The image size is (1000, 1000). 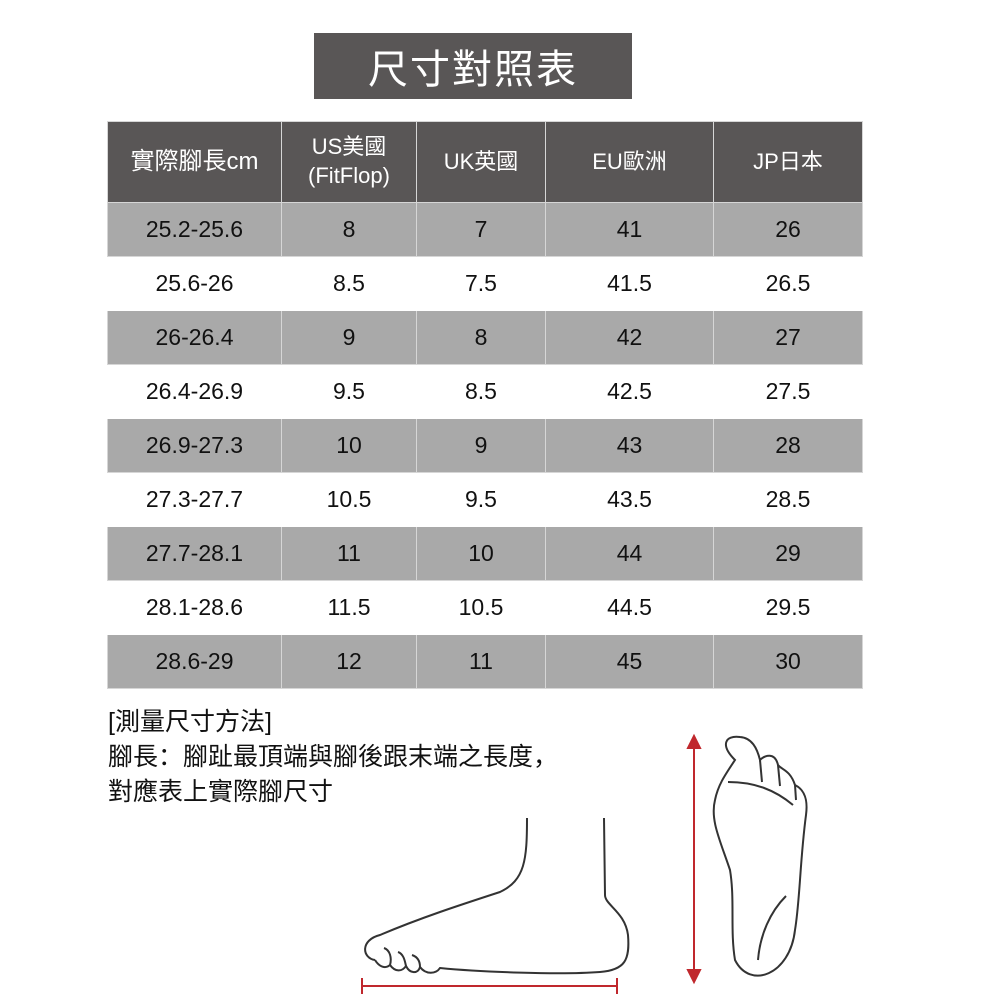 I want to click on cell-us: 12, so click(x=349, y=661).